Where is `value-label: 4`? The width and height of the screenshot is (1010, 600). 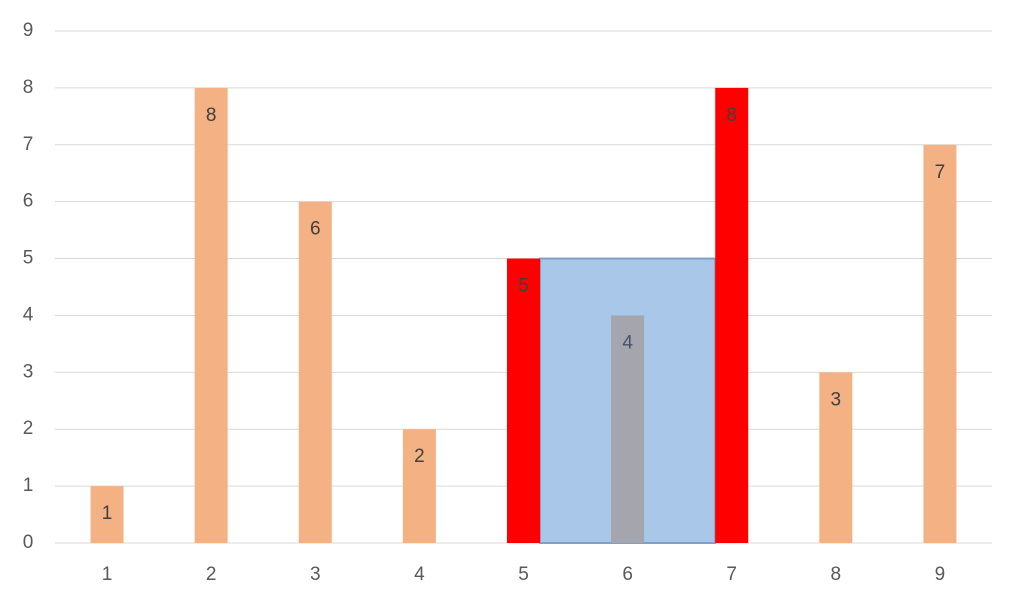
value-label: 4 is located at coordinates (627, 342).